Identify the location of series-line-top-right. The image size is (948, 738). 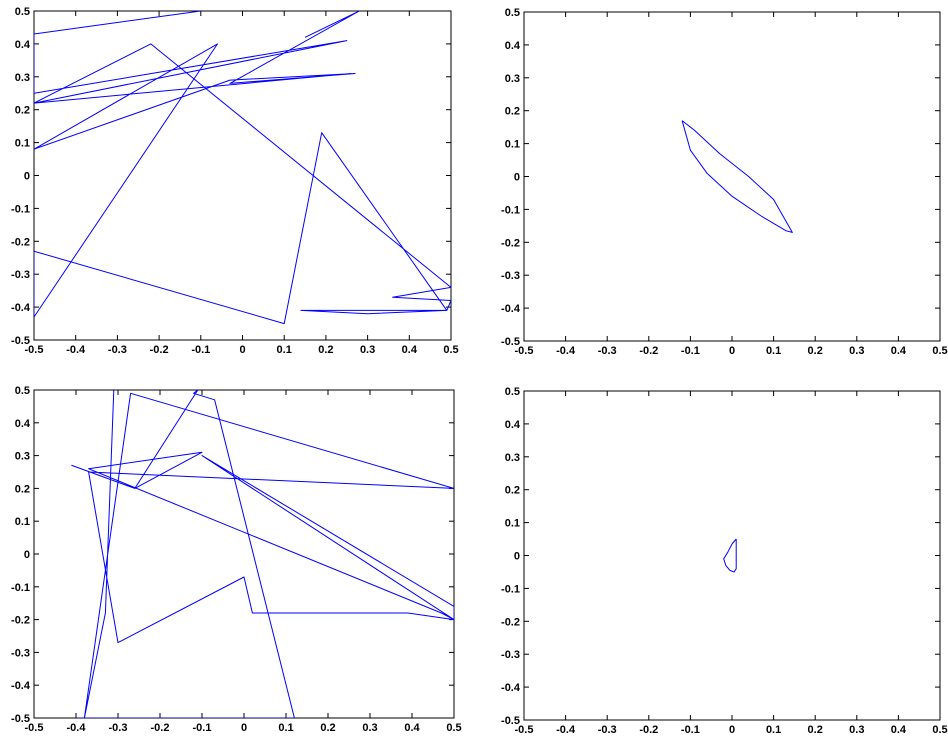
(737, 176).